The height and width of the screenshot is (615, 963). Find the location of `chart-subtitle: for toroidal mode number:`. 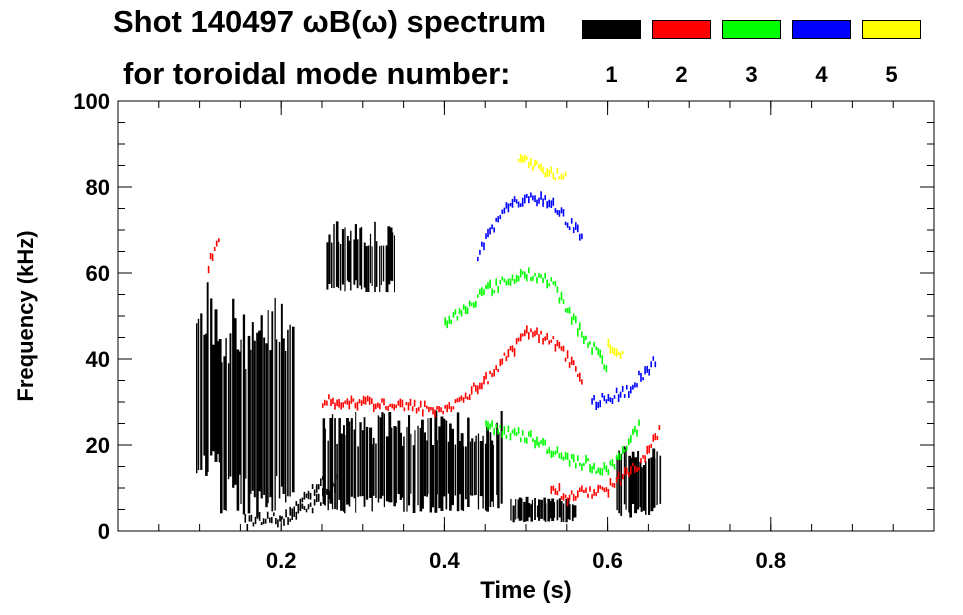

chart-subtitle: for toroidal mode number: is located at coordinates (317, 73).